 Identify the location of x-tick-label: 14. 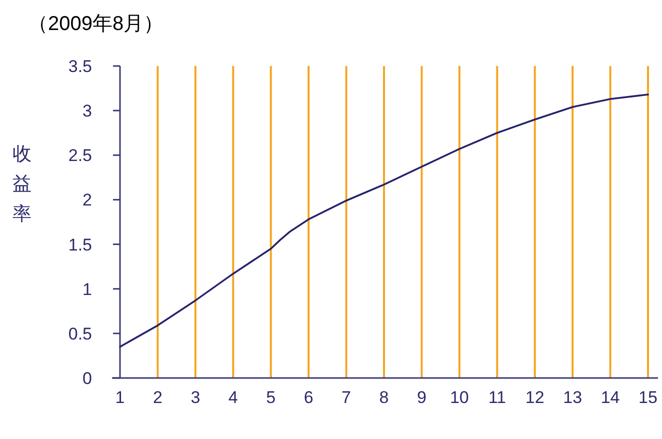
(610, 397).